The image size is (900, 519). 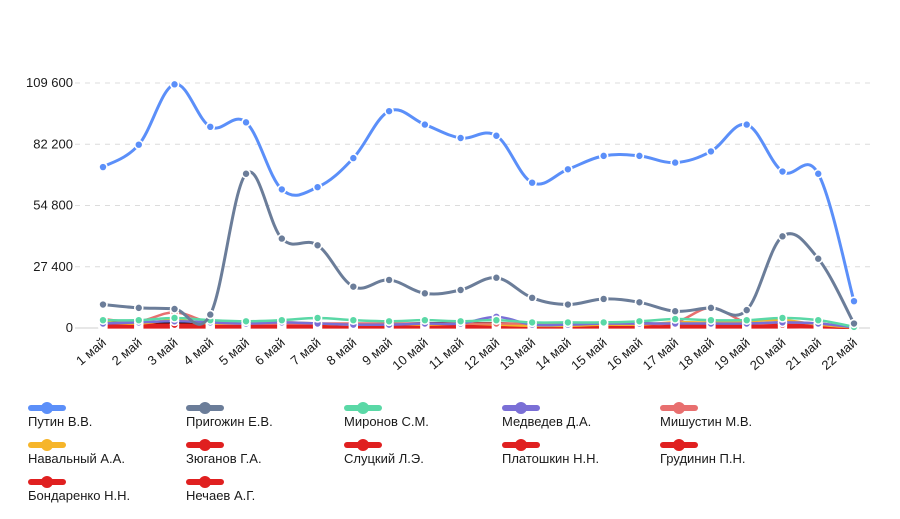 I want to click on legend-label: Бондаренко Н.Н., so click(x=79, y=495).